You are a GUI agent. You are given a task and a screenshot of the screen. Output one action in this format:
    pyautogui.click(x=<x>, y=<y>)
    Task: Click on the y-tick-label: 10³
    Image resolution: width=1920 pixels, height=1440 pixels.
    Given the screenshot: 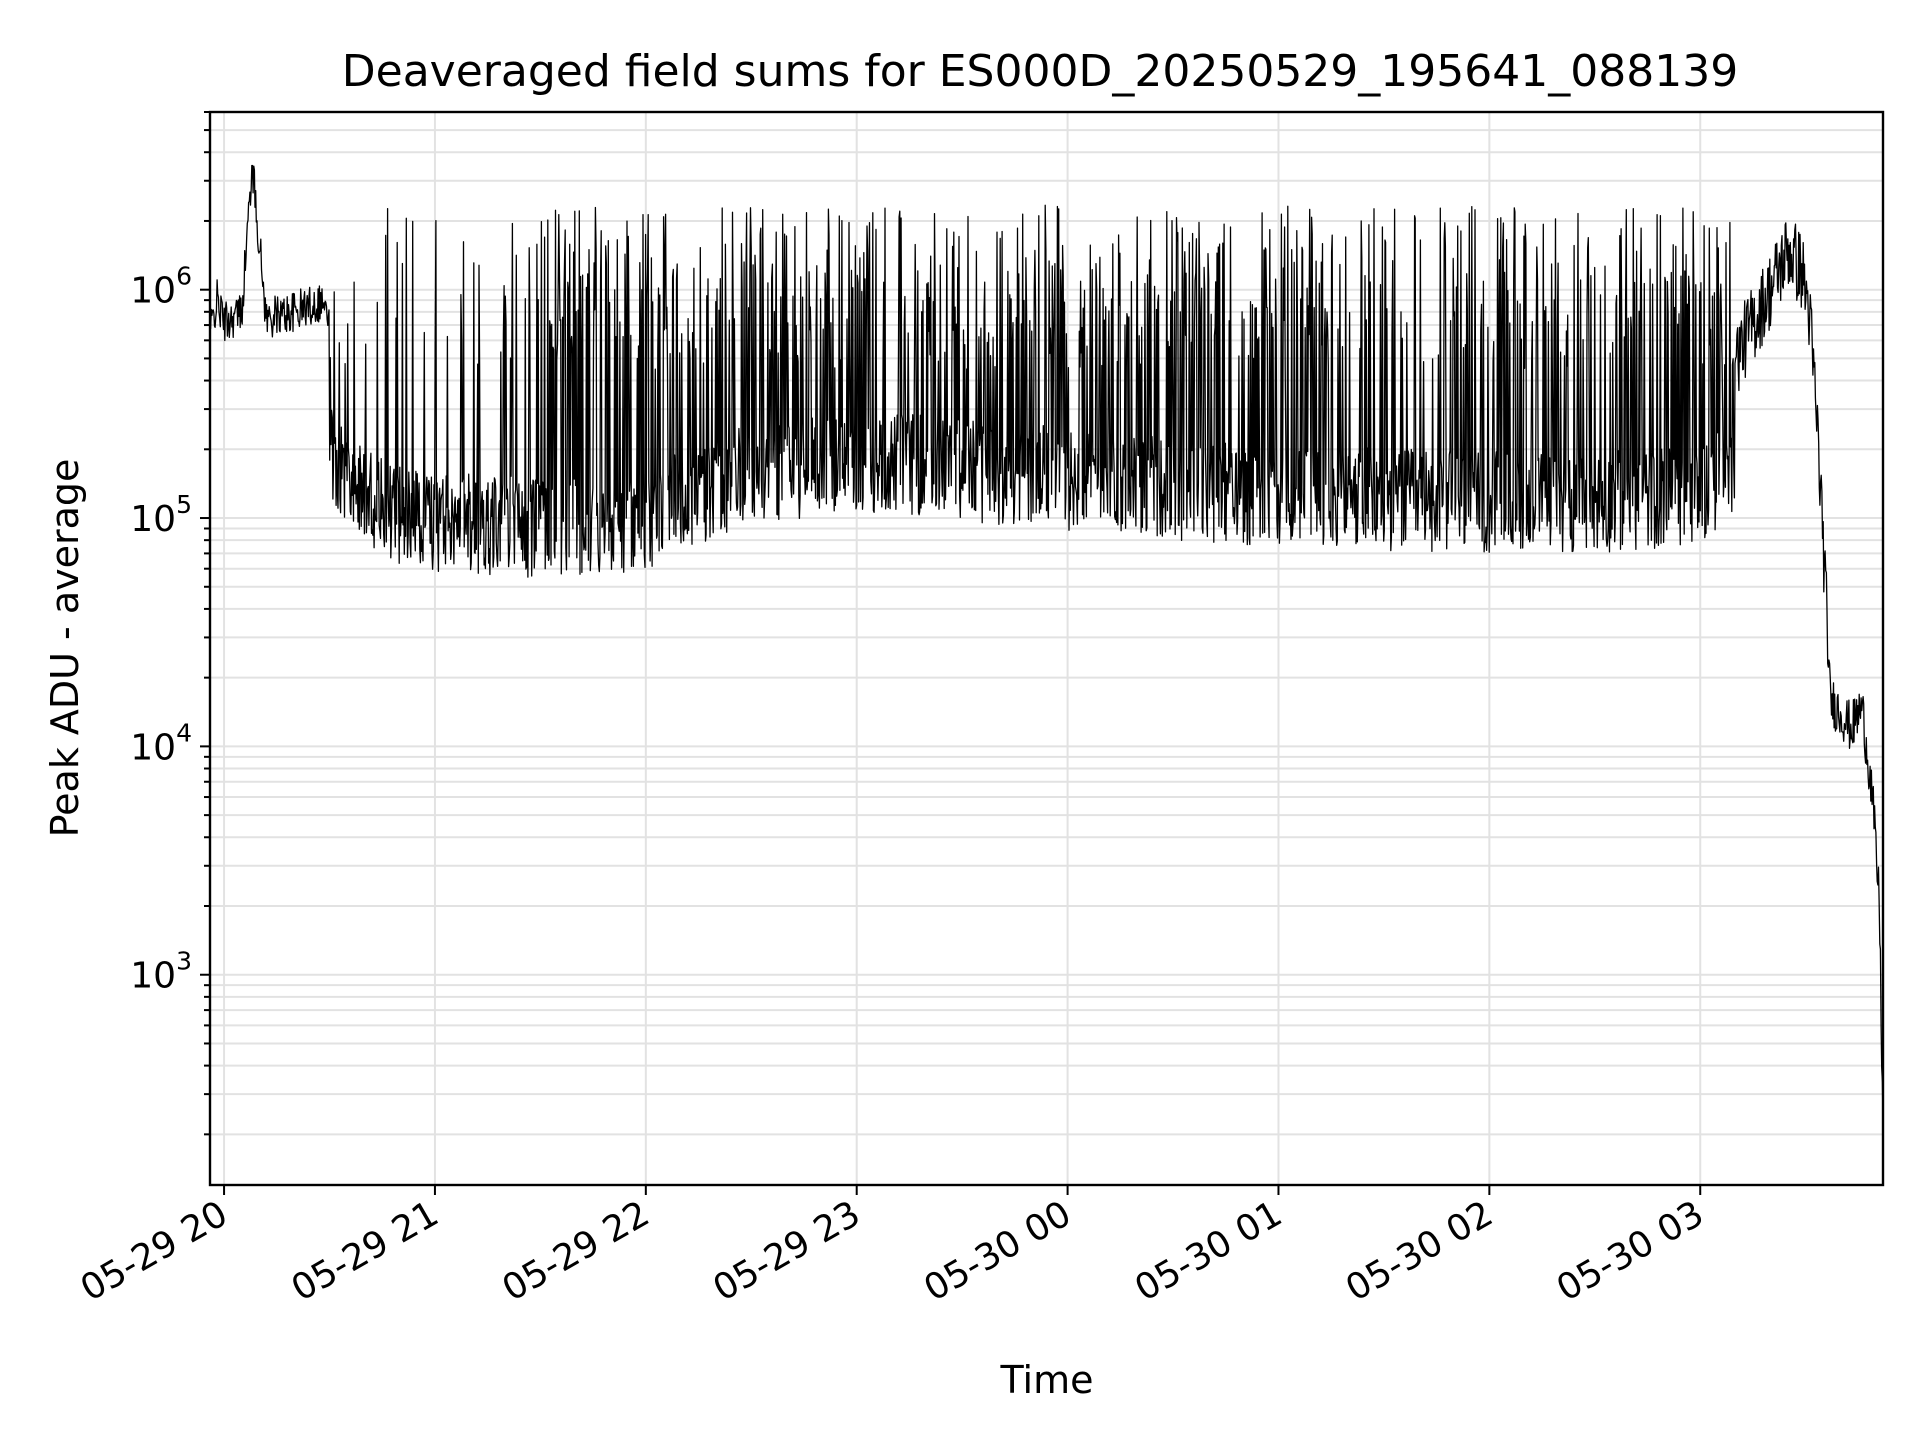 What is the action you would take?
    pyautogui.click(x=161, y=972)
    